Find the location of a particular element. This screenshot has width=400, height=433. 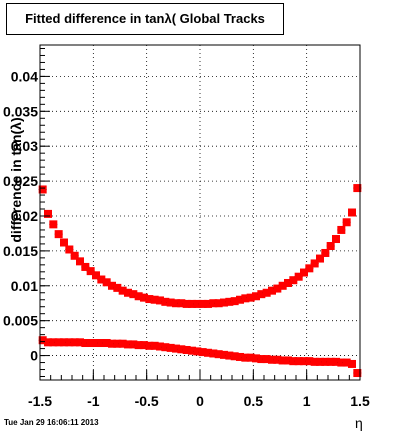

y-tick-label: 0.02 is located at coordinates (24, 216).